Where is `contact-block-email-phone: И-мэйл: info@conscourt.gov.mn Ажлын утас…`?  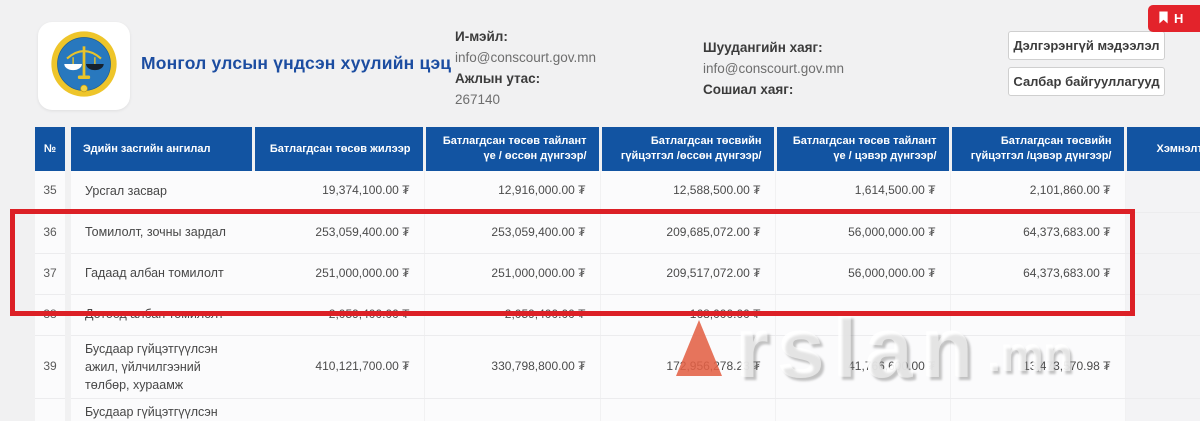
contact-block-email-phone: И-мэйл: info@conscourt.gov.mn Ажлын утас… is located at coordinates (525, 68).